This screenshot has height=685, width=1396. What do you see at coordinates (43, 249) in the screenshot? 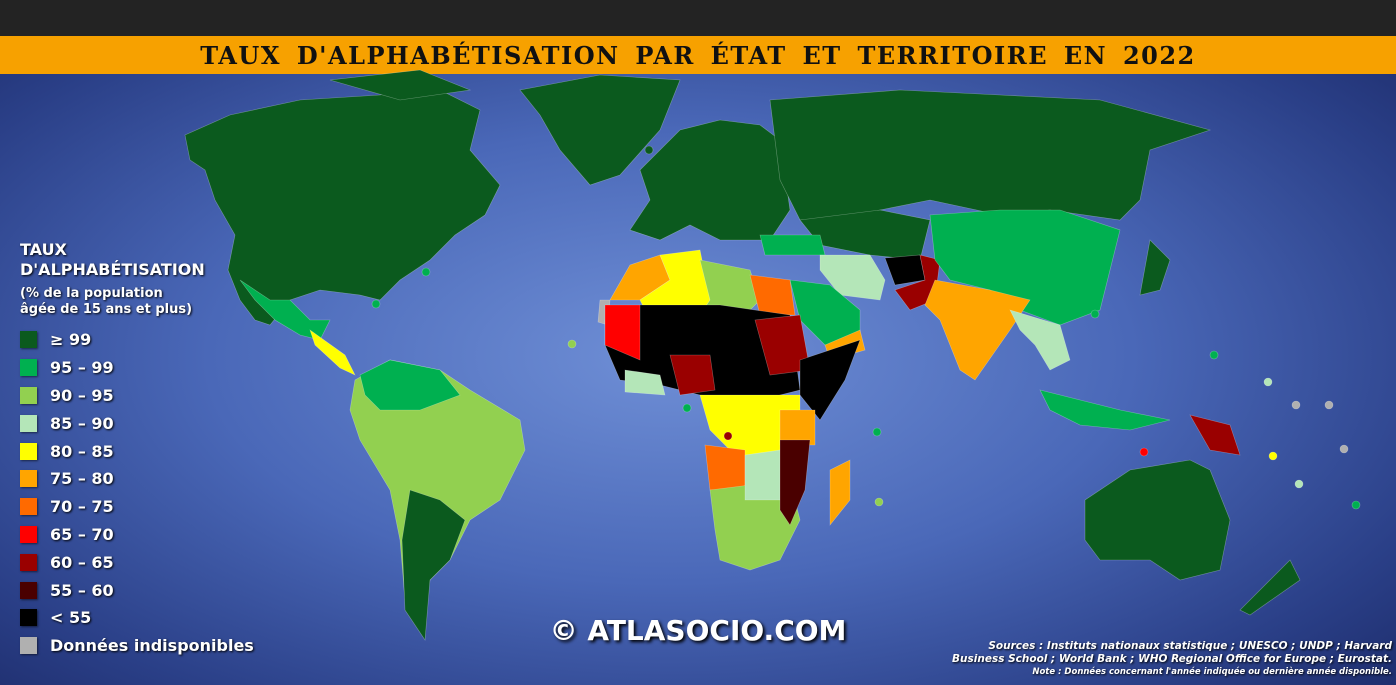
I see `legend-title-line1: TAUX` at bounding box center [43, 249].